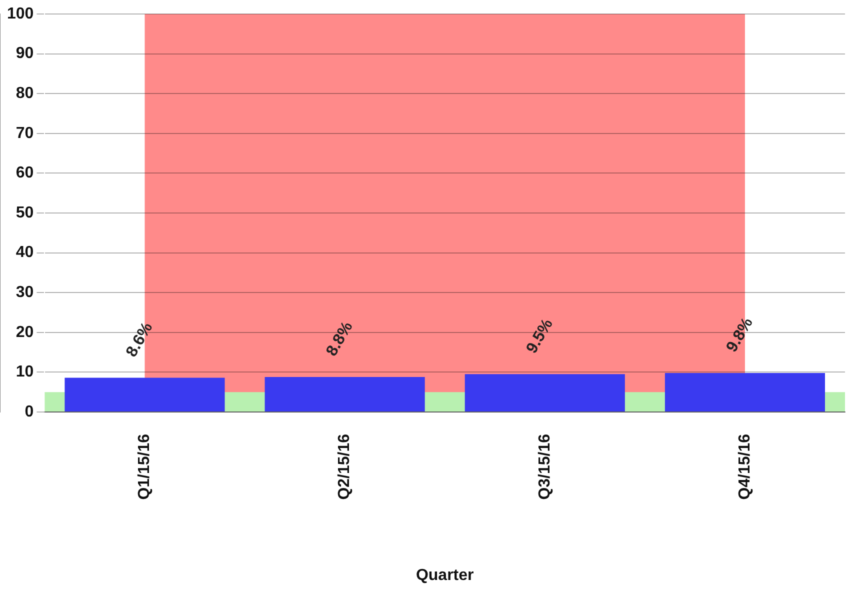 The height and width of the screenshot is (595, 847). What do you see at coordinates (25, 332) in the screenshot?
I see `y-tick-label: 20` at bounding box center [25, 332].